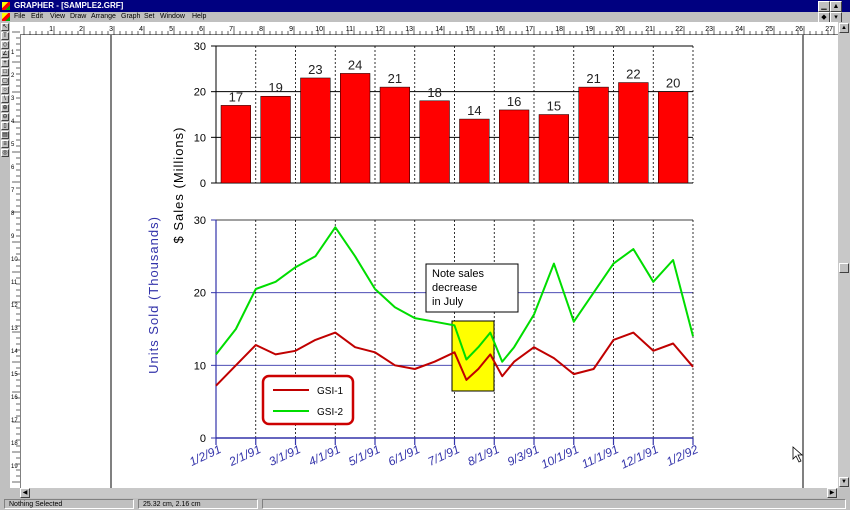 Image resolution: width=850 pixels, height=510 pixels. I want to click on line-x-tick-label: 1/2/92, so click(682, 455).